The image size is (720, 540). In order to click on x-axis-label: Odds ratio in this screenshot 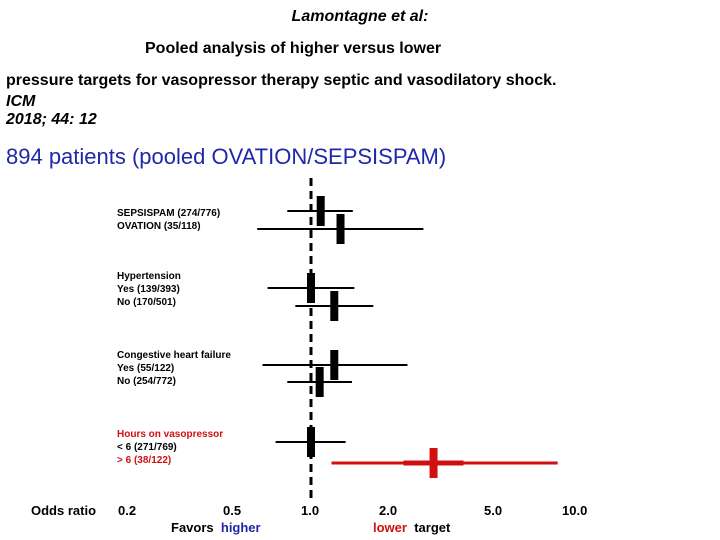, I will do `click(64, 510)`.